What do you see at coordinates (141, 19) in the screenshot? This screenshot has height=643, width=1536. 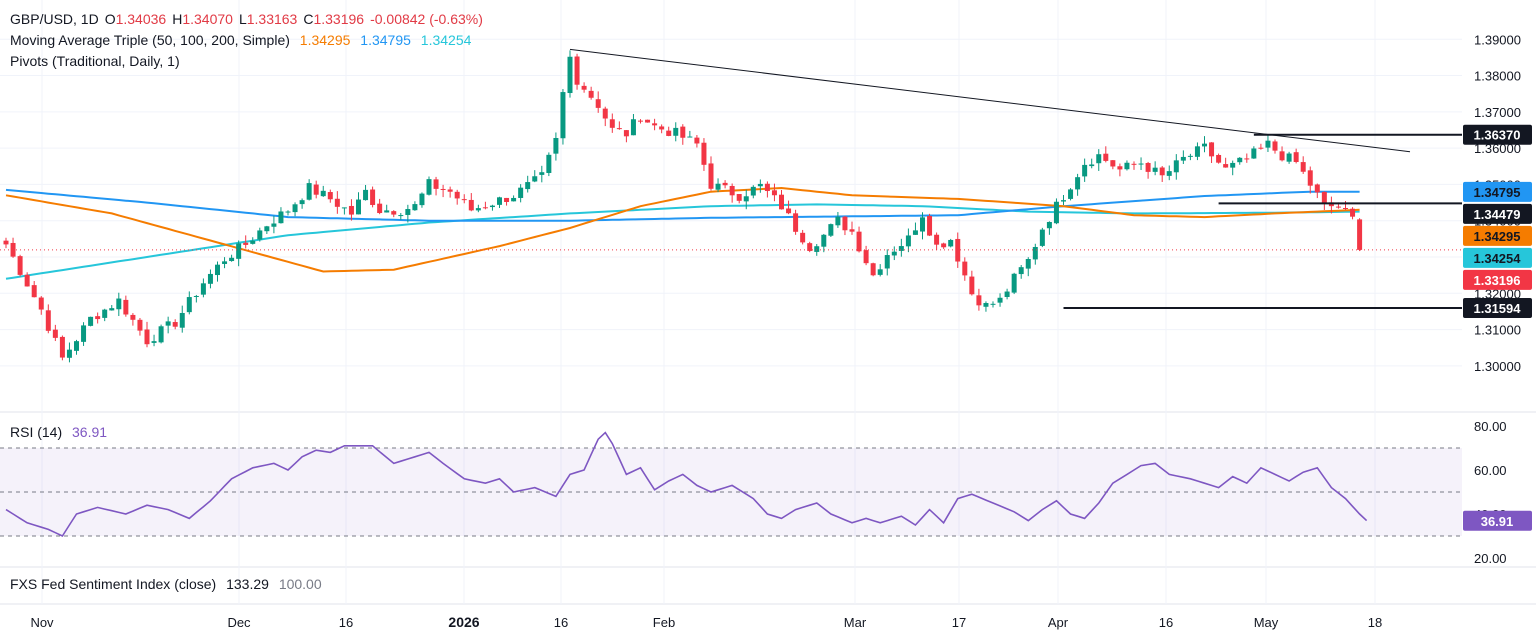 I see `open-value: 1.34036` at bounding box center [141, 19].